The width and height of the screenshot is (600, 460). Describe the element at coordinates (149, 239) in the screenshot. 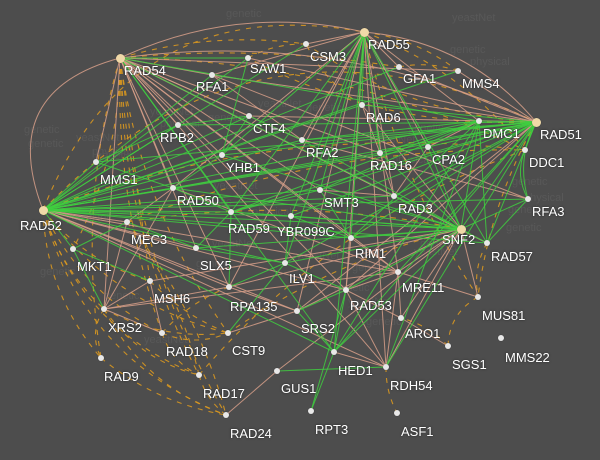

I see `node-label: MEC3` at that location.